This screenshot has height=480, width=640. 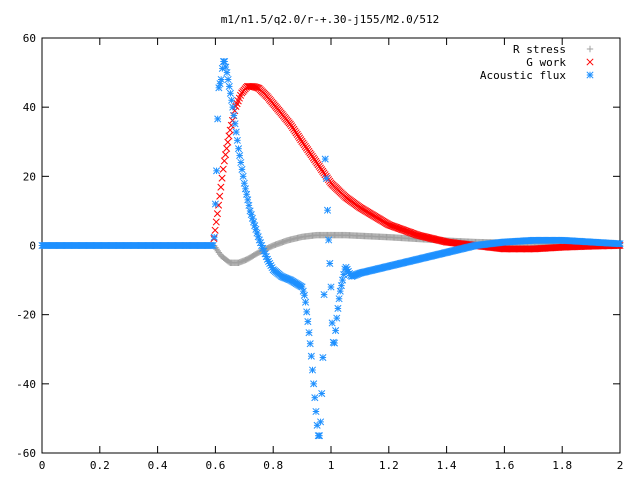 I want to click on y-tick-label: 0, so click(x=32, y=246).